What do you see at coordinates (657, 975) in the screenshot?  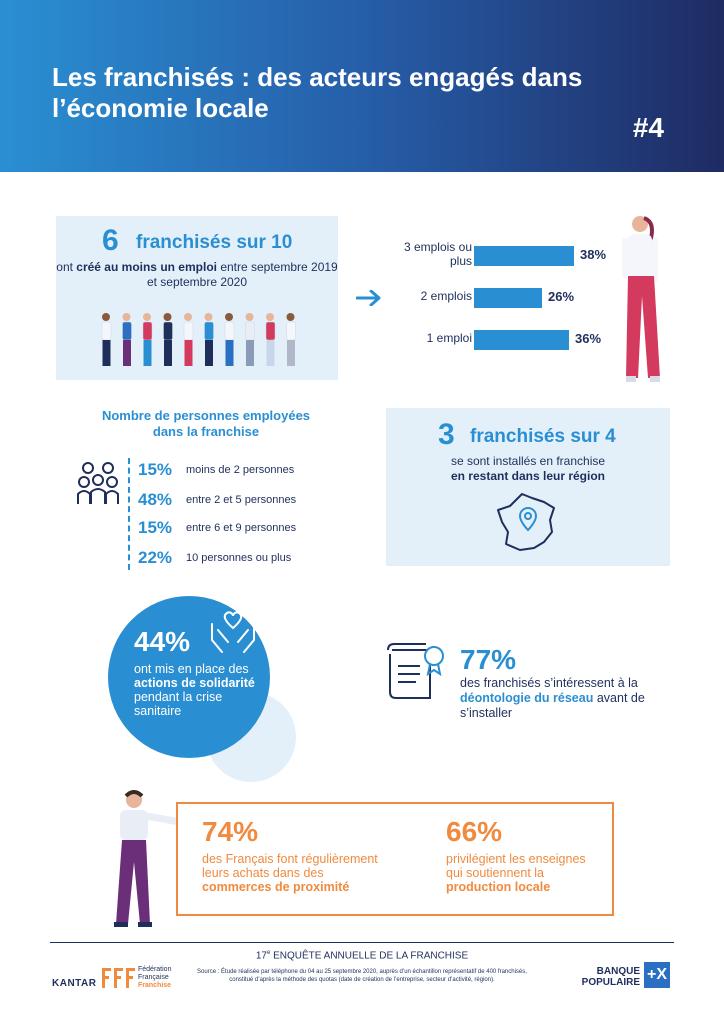 I see `banque-populaire-logo: +X` at bounding box center [657, 975].